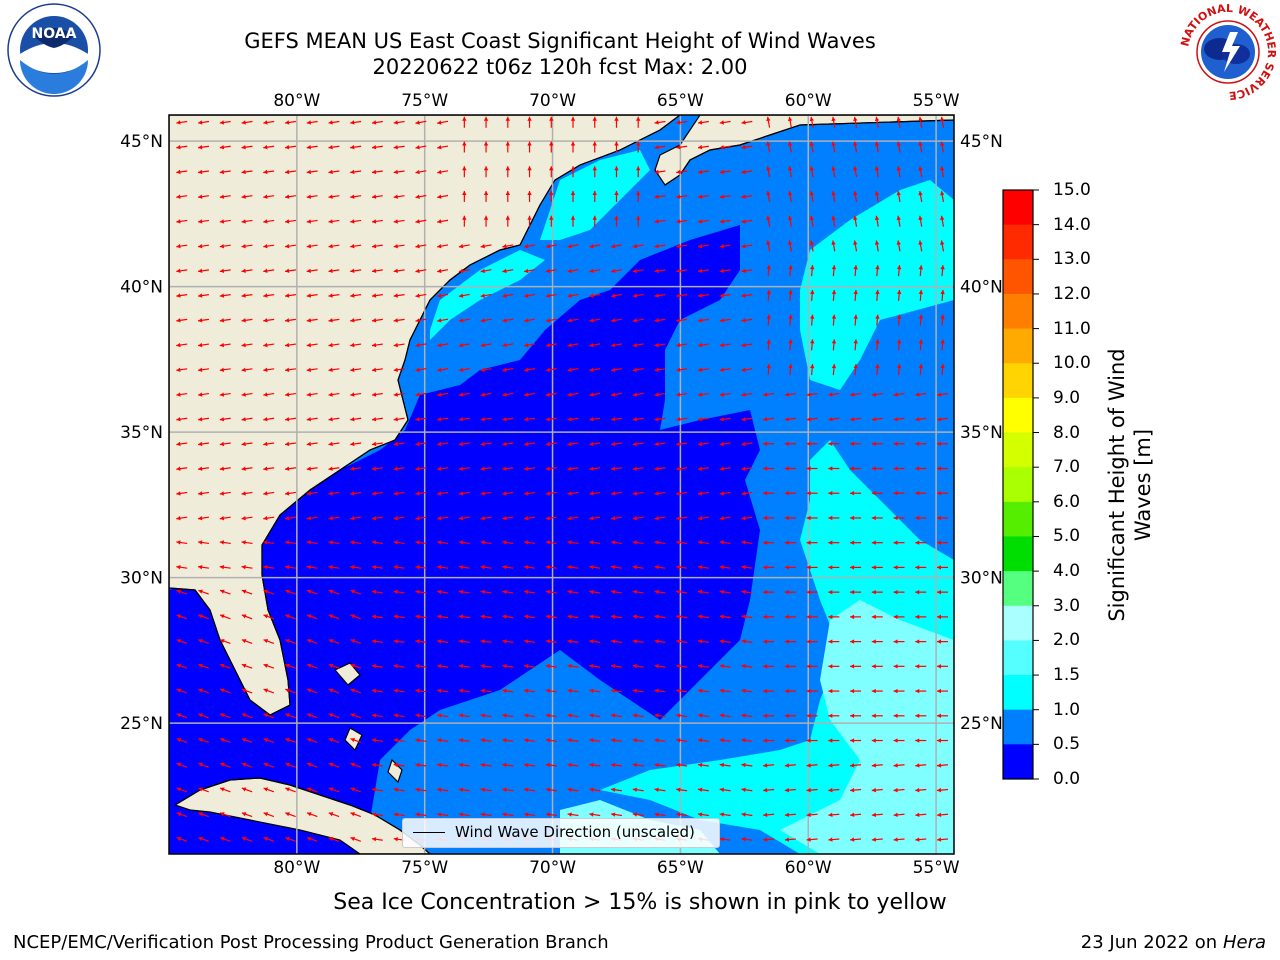  I want to click on colorbar-frame, so click(1018, 484).